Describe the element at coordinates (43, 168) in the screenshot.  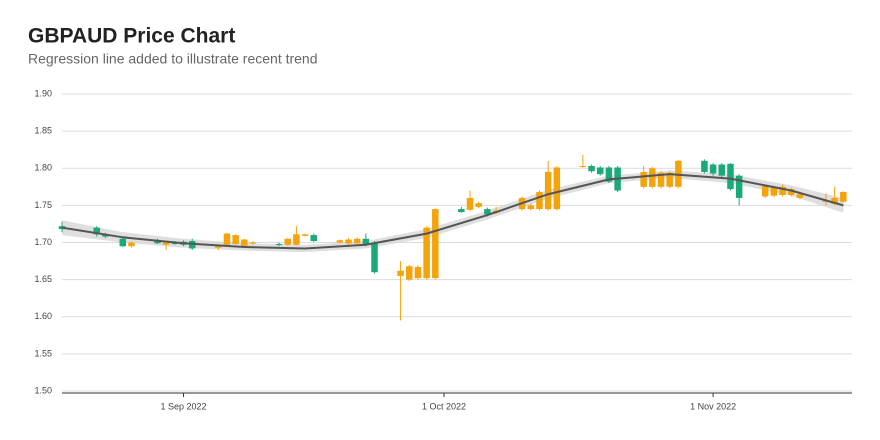
I see `y-tick-label: 1.80` at that location.